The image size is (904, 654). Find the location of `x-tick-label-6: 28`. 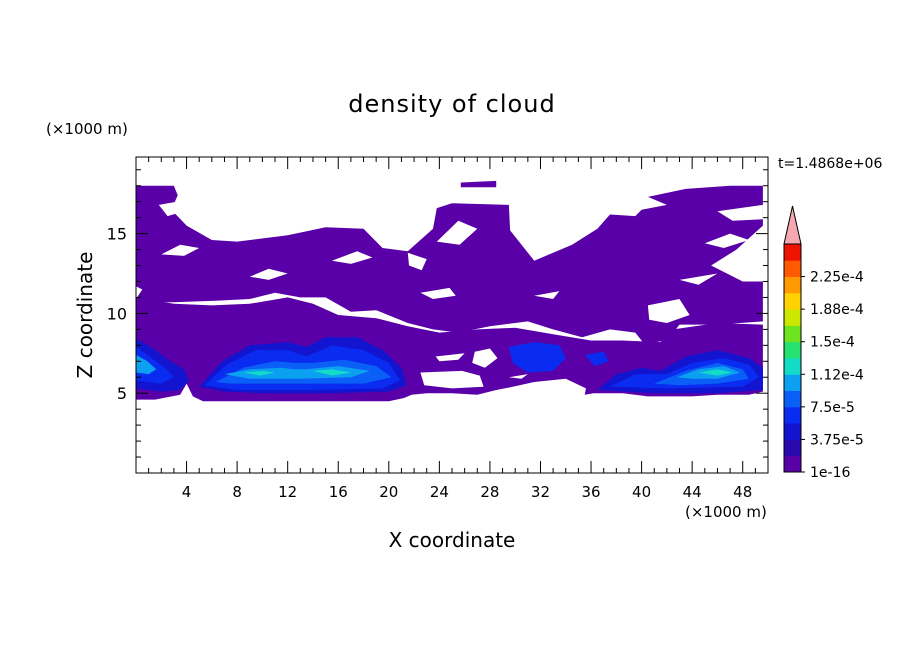

x-tick-label-6: 28 is located at coordinates (489, 492).